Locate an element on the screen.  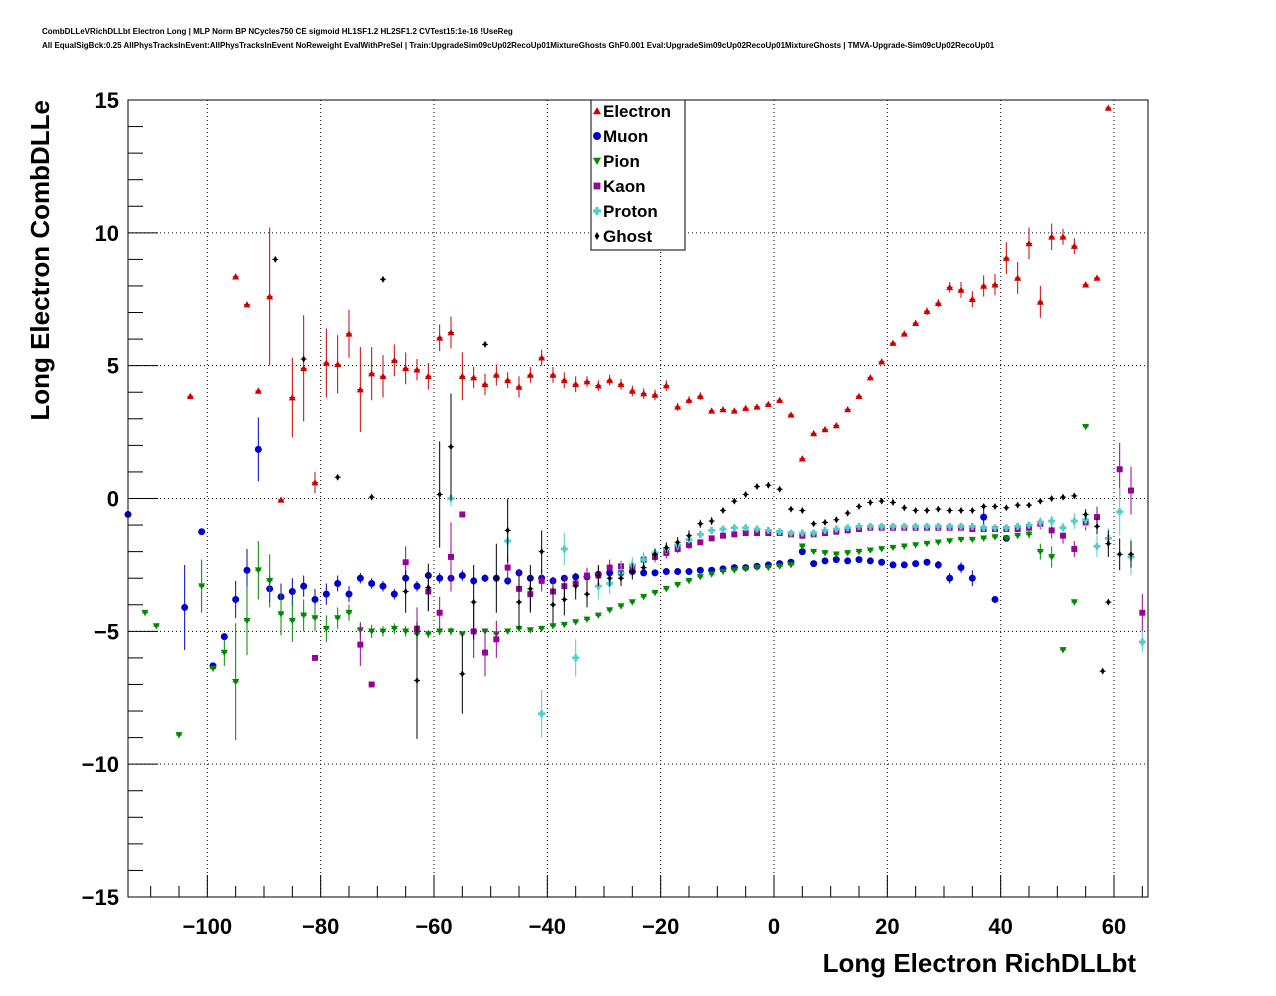
legend-item-kaon: Kaon is located at coordinates (619, 186).